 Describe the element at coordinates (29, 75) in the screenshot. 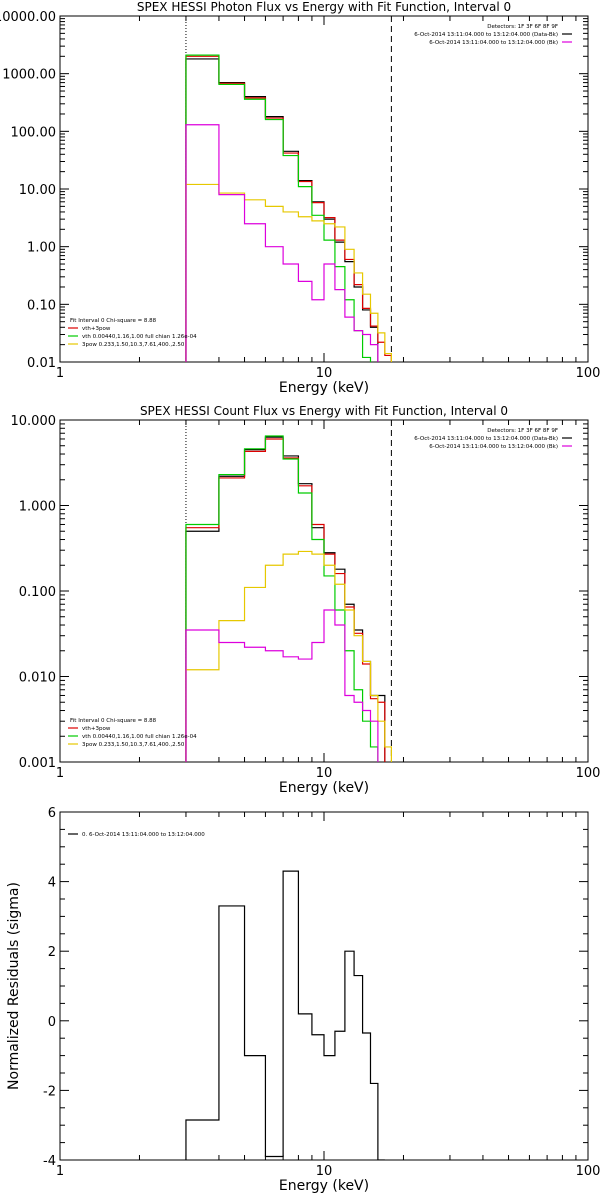

I see `y-tick-label: 1000.00` at that location.